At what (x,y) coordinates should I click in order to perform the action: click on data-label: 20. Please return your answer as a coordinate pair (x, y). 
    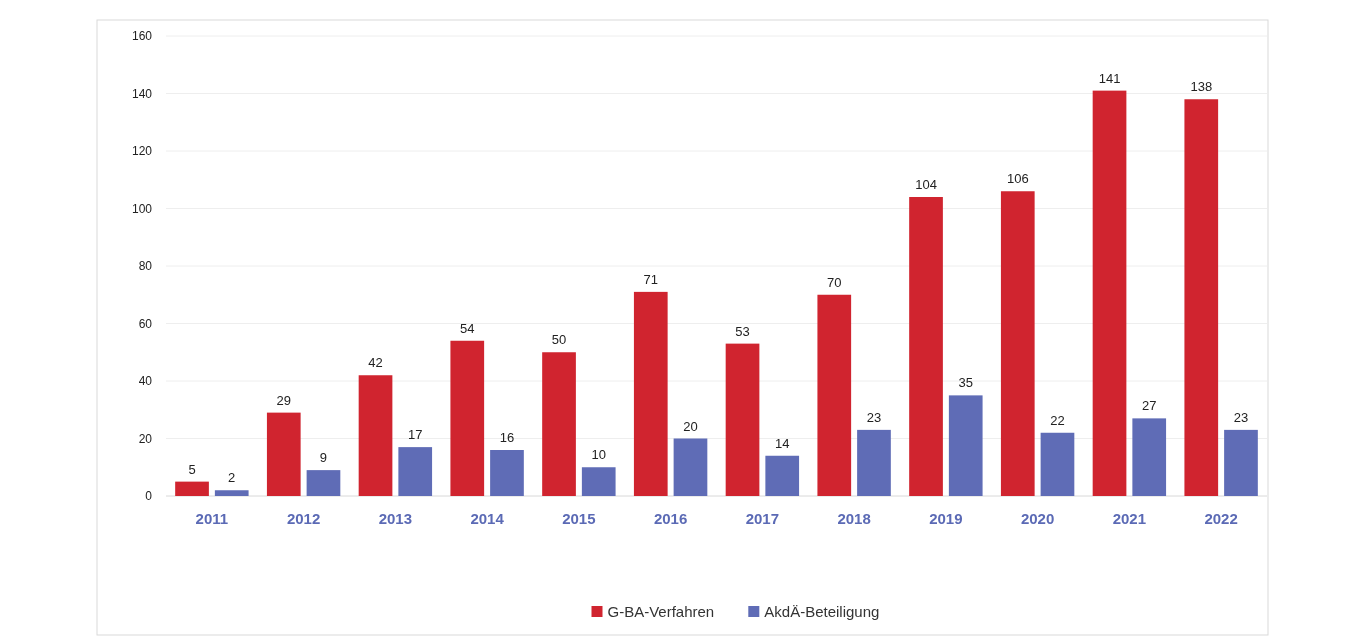
    Looking at the image, I should click on (690, 426).